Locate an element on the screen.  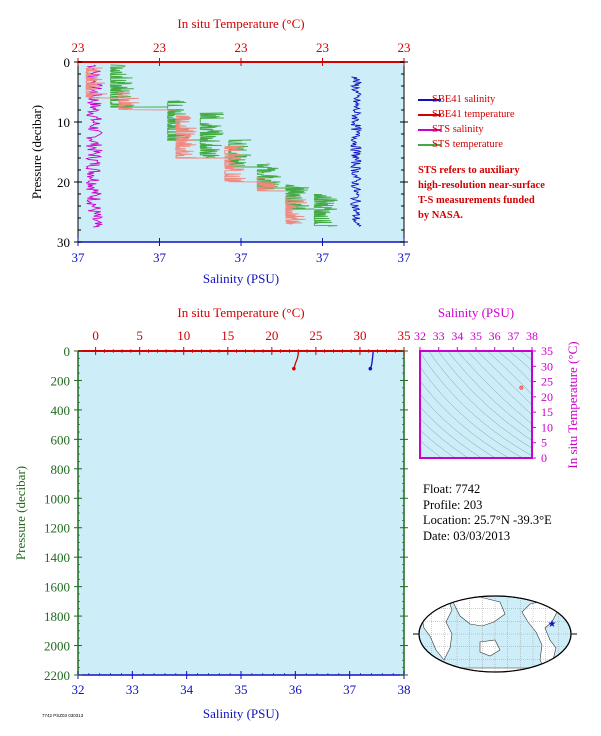
sbe41-salinity-line is located at coordinates (356, 151).